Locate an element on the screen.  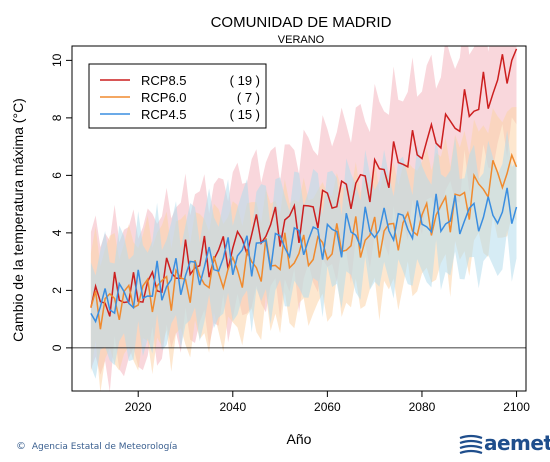
legend-count-rcp85: ( 19 ) is located at coordinates (245, 80).